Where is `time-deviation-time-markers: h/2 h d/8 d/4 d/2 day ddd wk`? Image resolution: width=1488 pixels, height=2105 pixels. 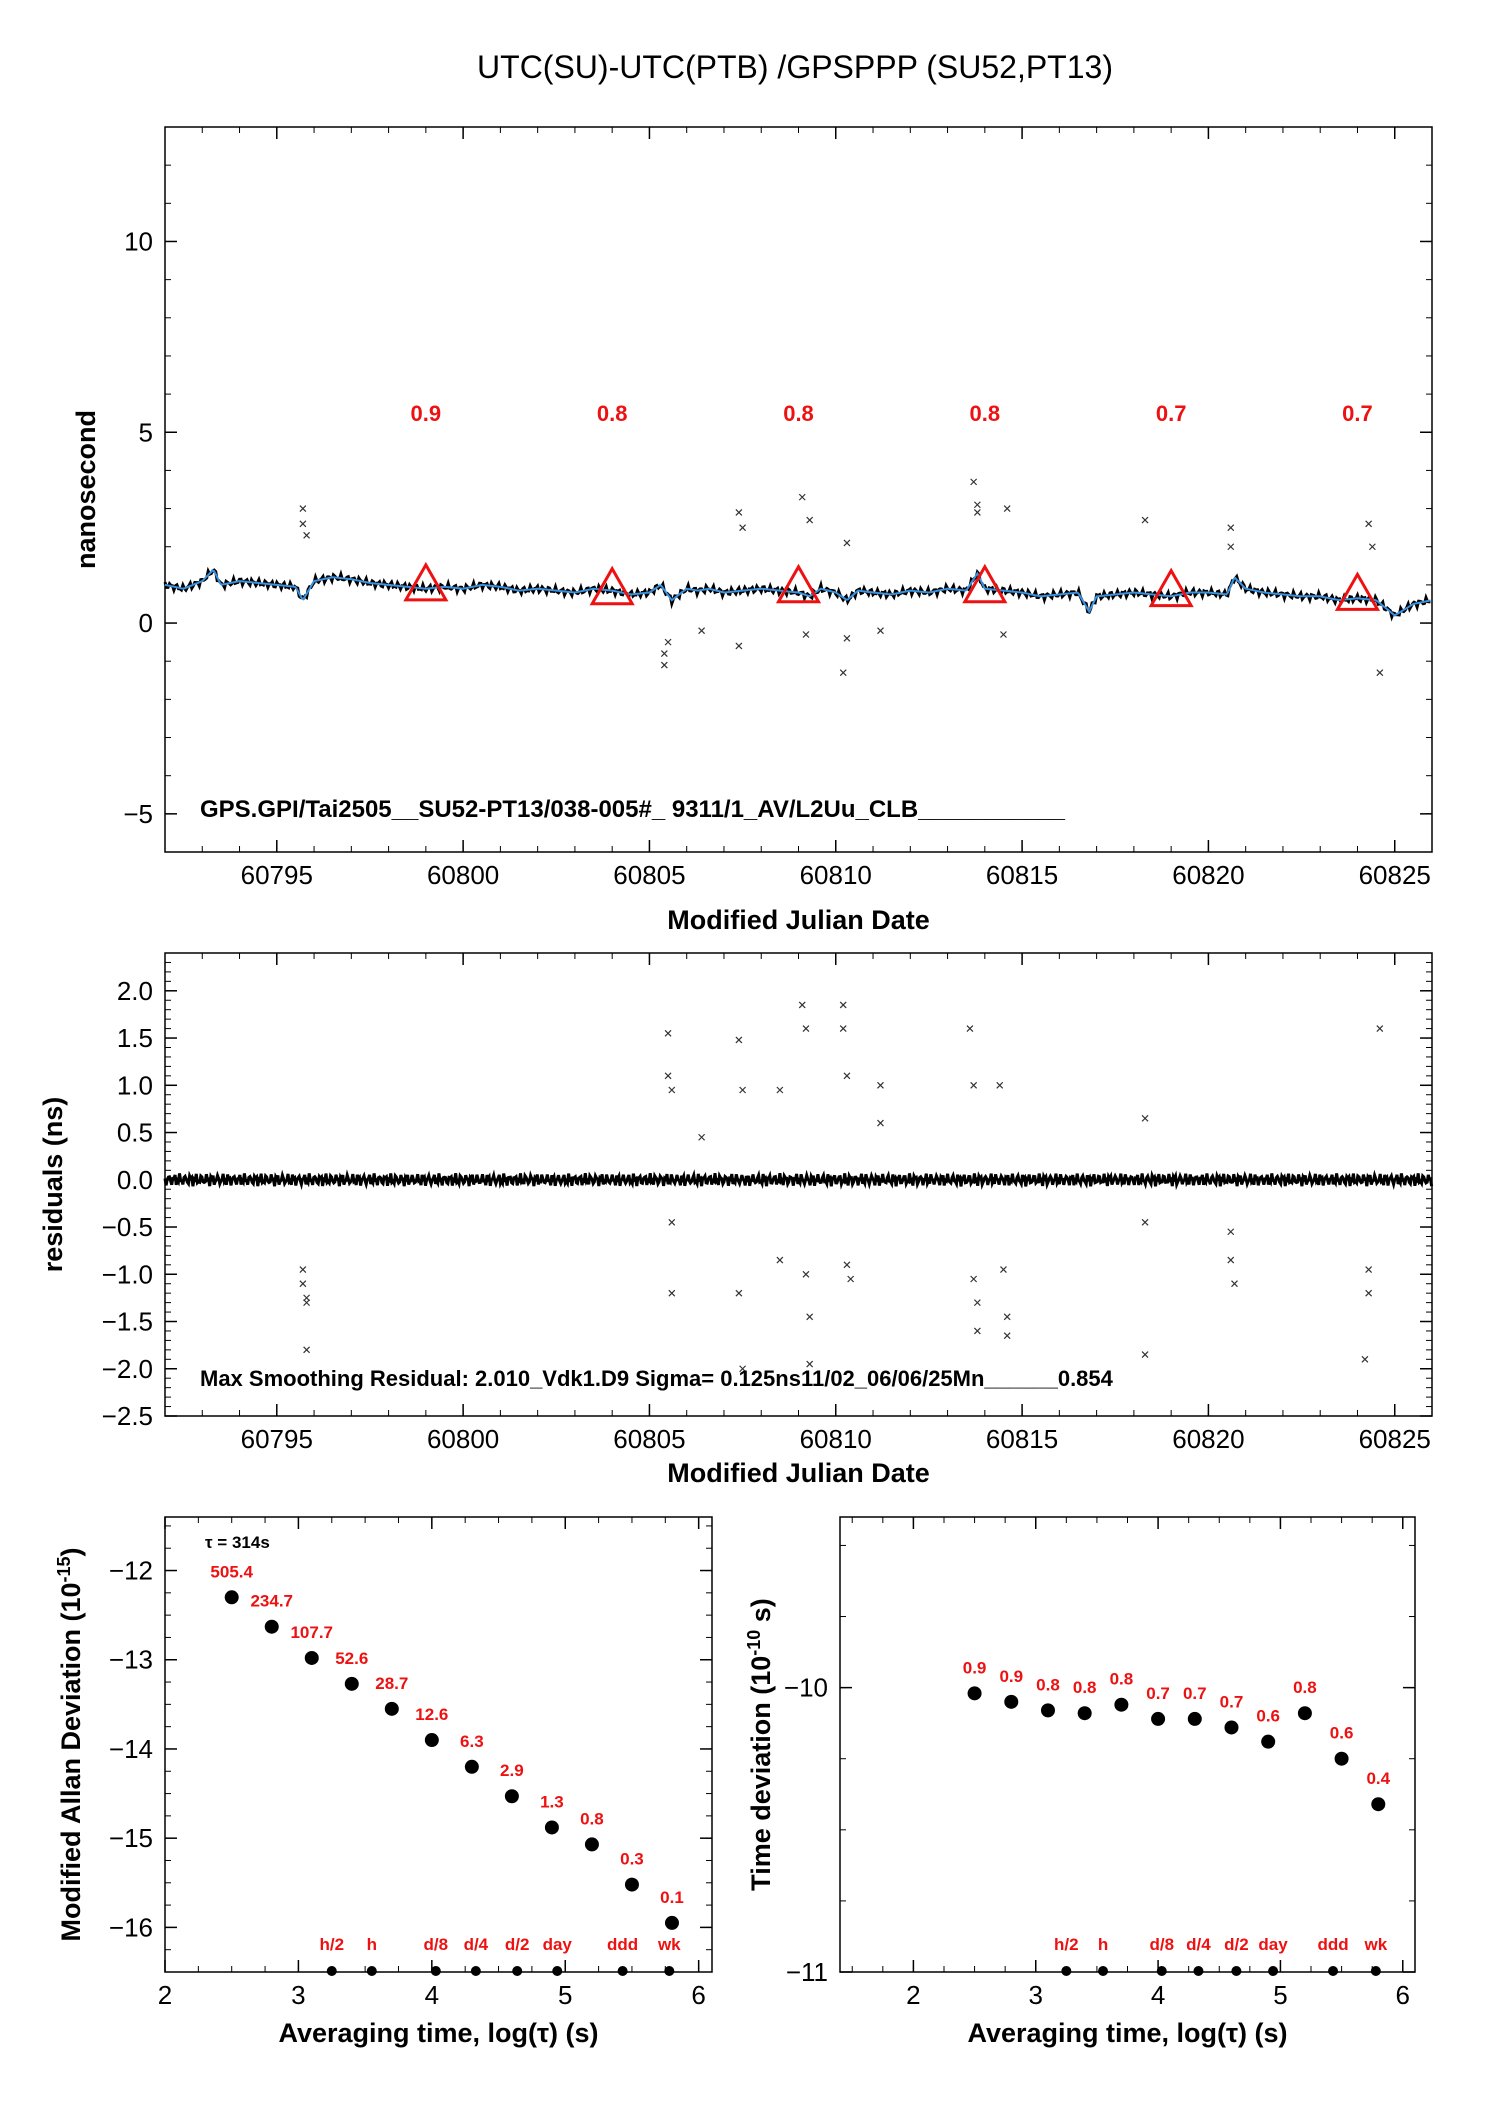 time-deviation-time-markers: h/2 h d/8 d/4 d/2 day ddd wk is located at coordinates (1221, 1955).